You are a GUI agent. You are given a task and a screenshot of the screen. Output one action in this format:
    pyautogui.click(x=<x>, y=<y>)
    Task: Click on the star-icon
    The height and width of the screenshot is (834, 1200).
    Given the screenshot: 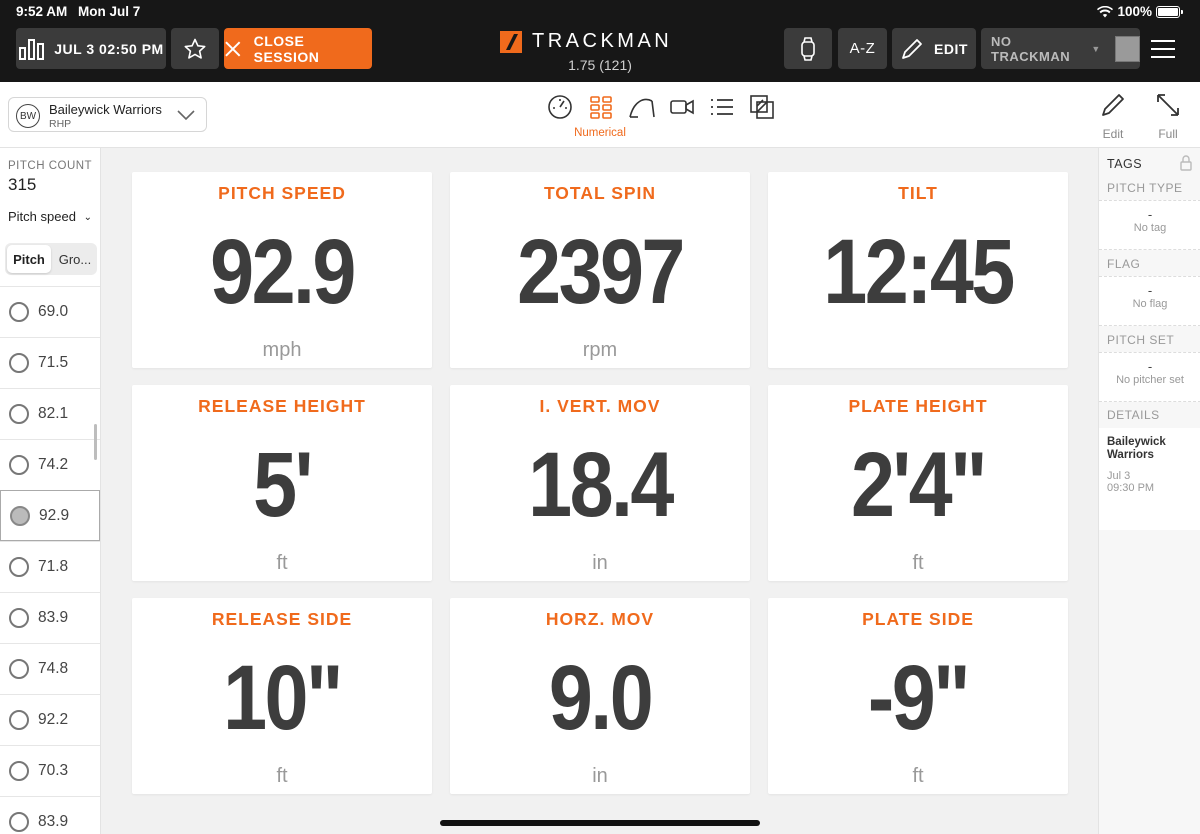 What is the action you would take?
    pyautogui.click(x=195, y=48)
    